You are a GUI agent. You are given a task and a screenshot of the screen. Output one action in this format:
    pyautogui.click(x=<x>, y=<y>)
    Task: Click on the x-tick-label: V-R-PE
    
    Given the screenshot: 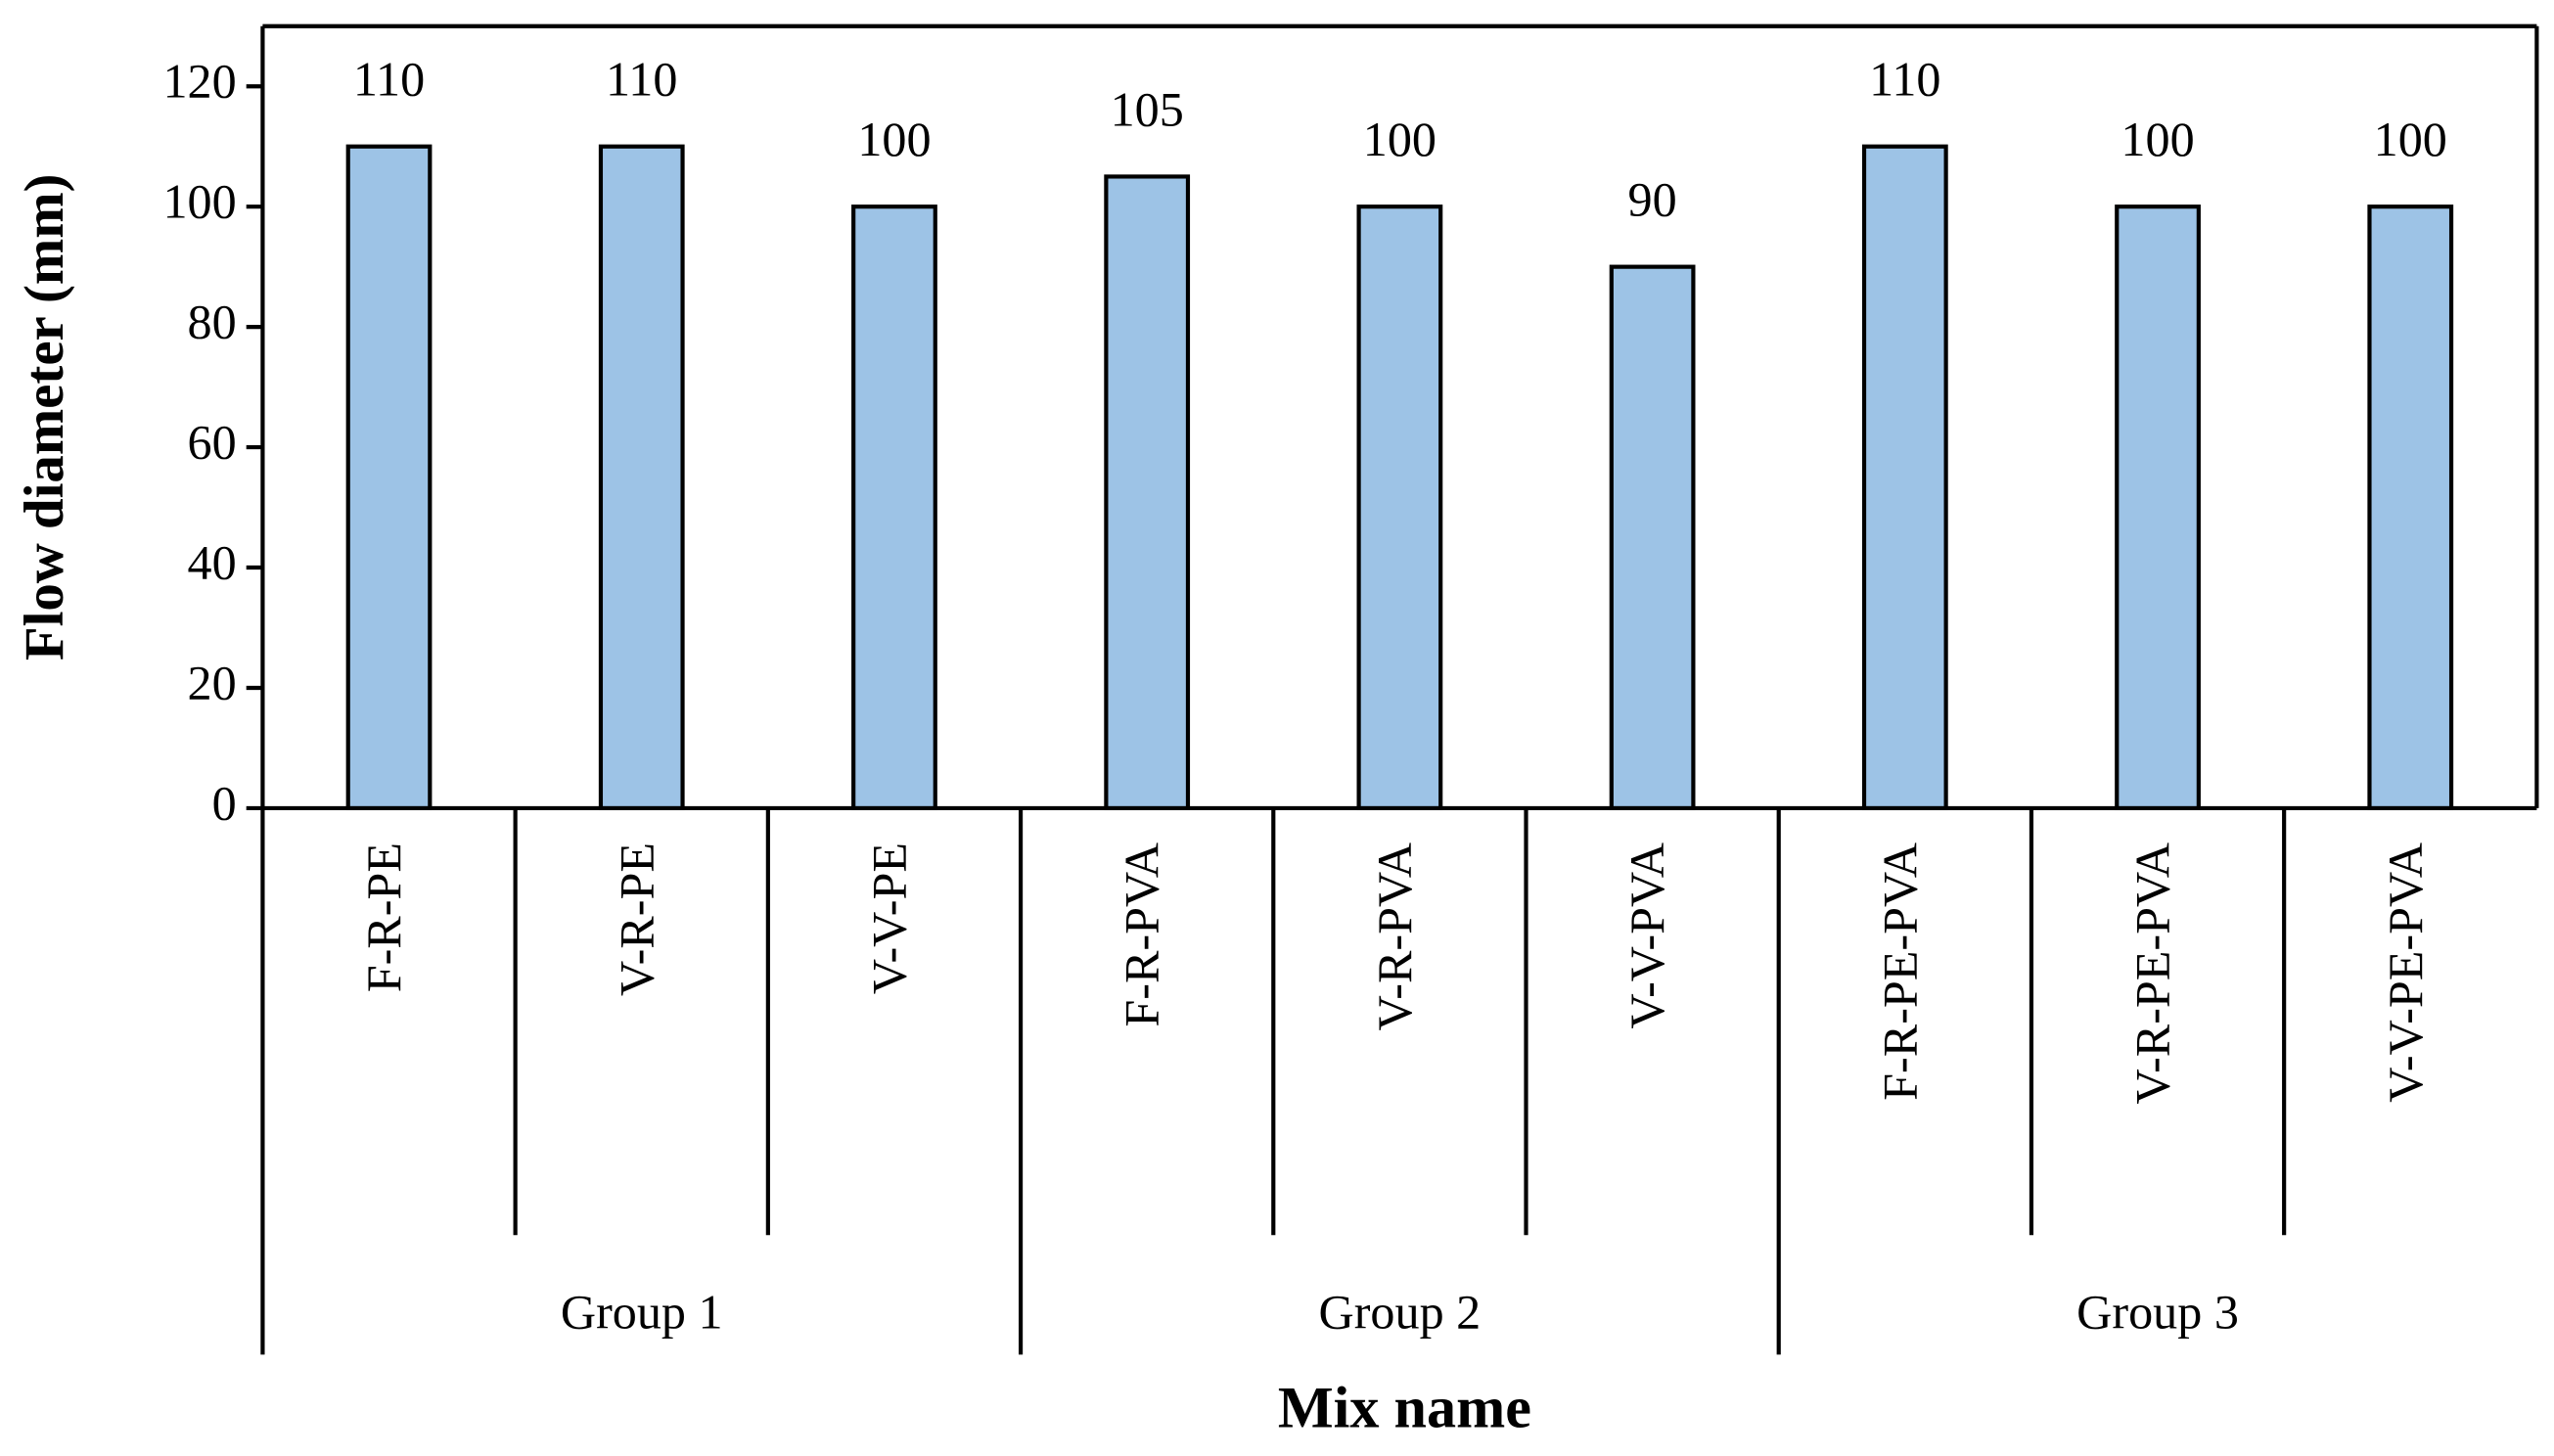 What is the action you would take?
    pyautogui.click(x=636, y=919)
    